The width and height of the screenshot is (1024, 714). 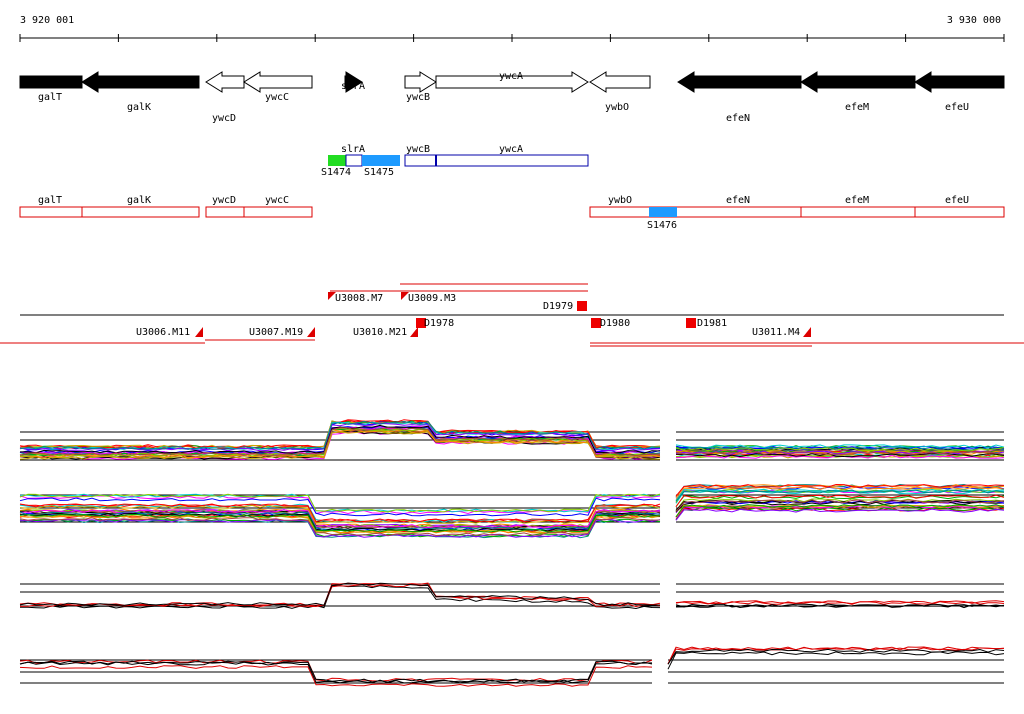 I want to click on gene-label: efeU, so click(x=957, y=107).